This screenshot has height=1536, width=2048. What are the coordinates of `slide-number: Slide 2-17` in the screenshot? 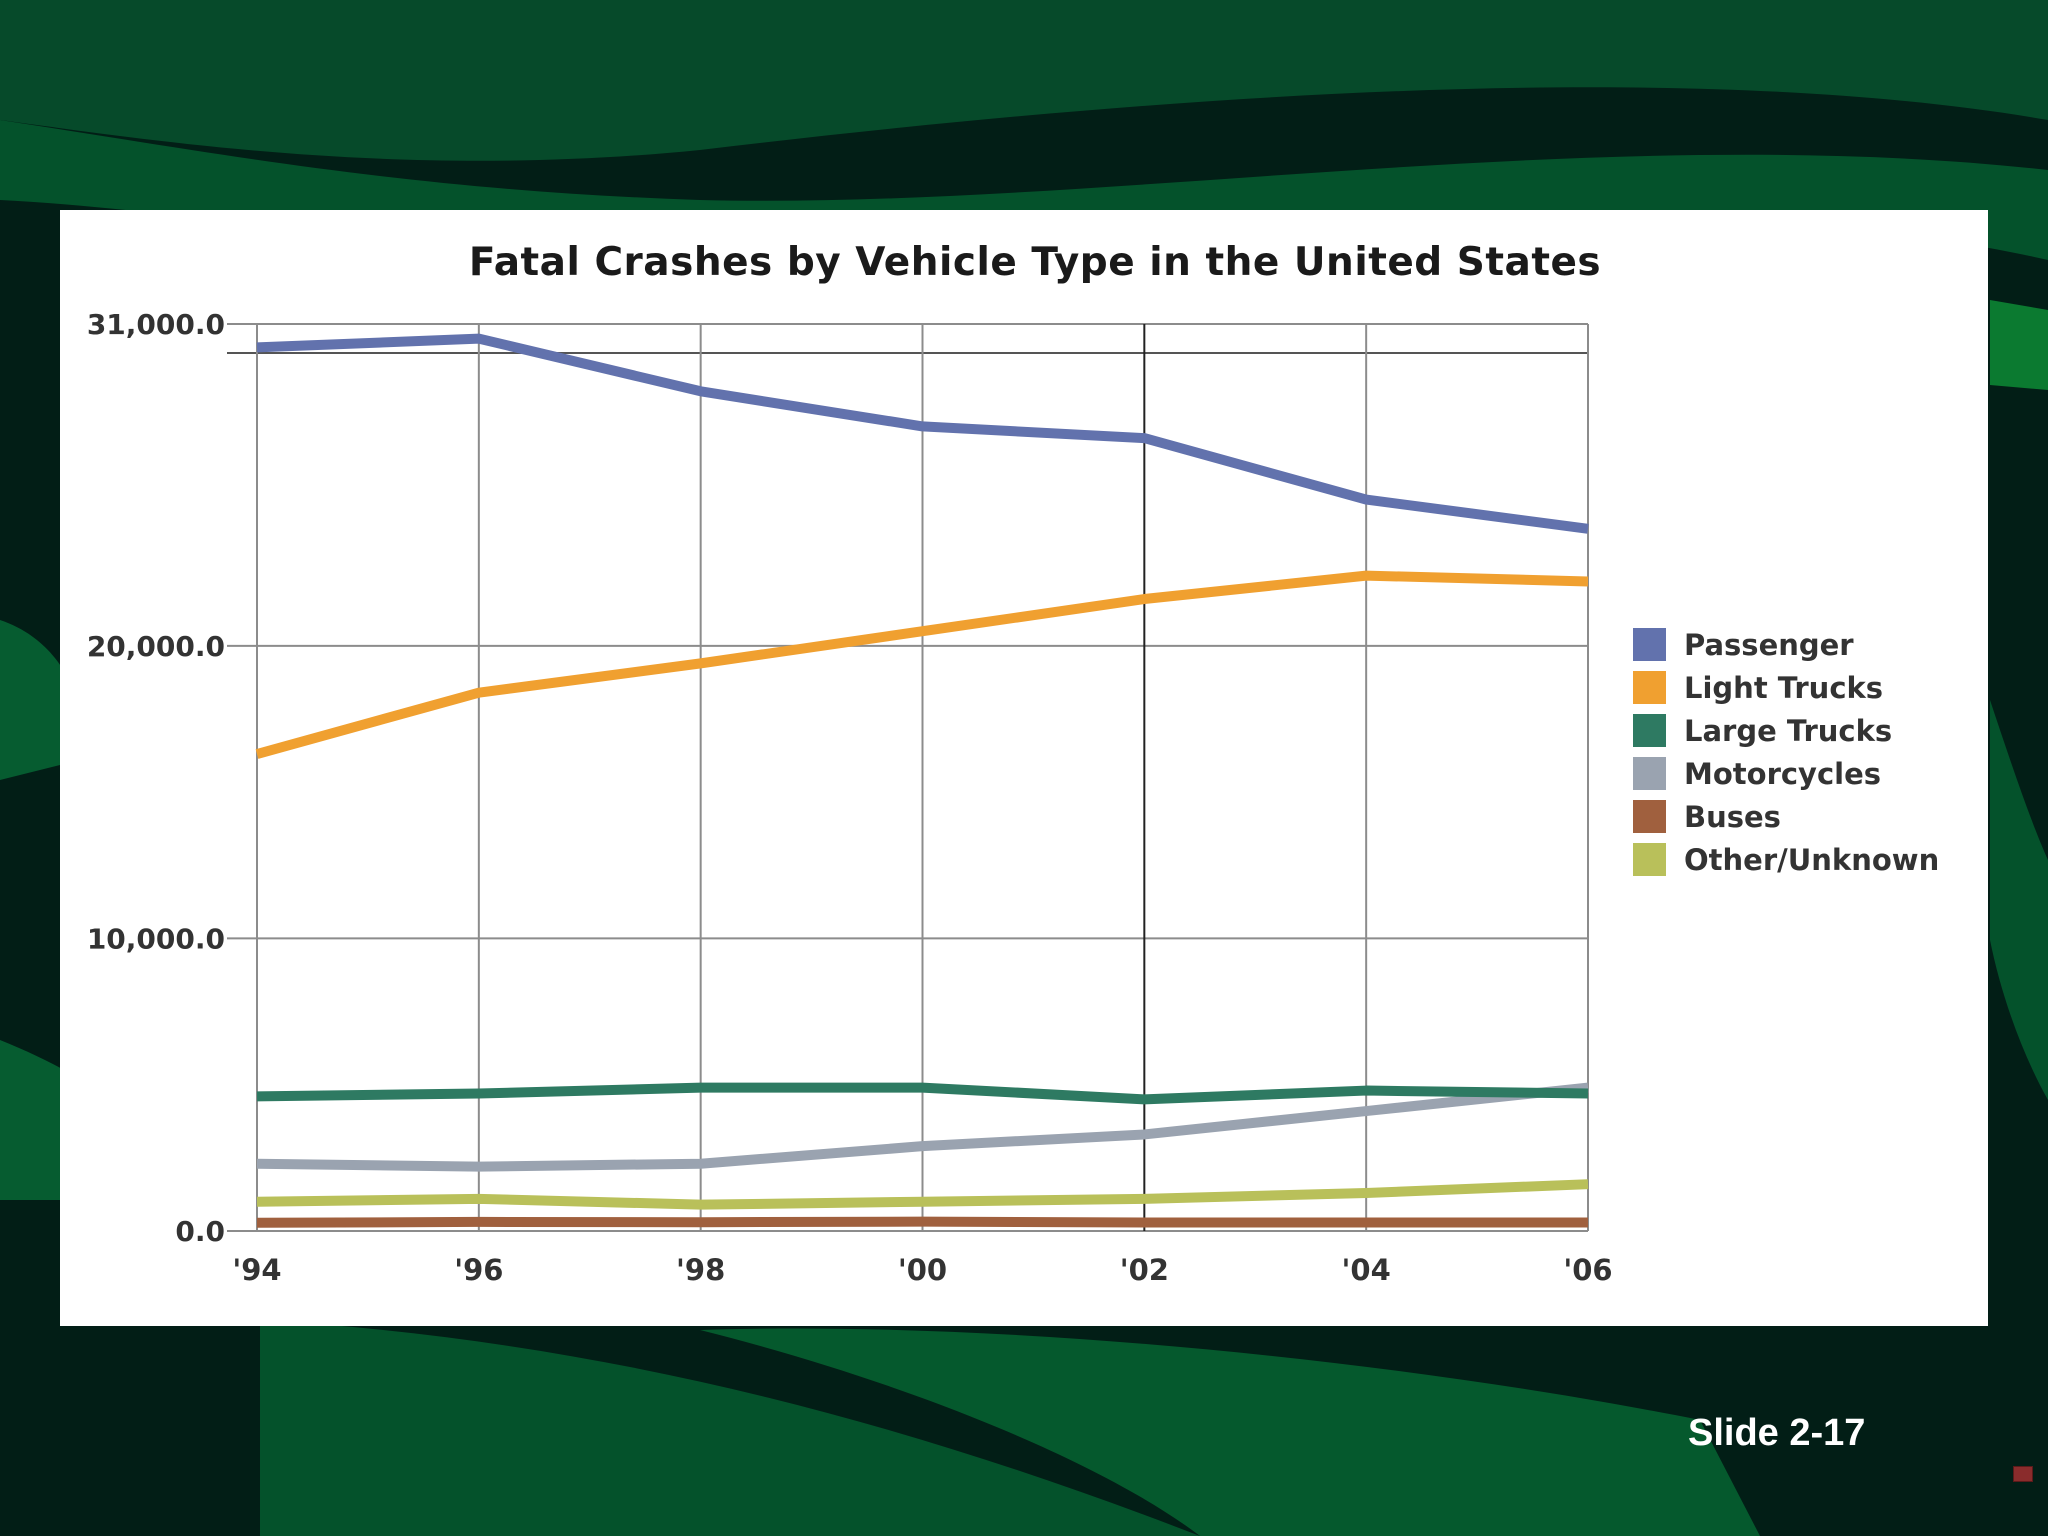 It's located at (1777, 1433).